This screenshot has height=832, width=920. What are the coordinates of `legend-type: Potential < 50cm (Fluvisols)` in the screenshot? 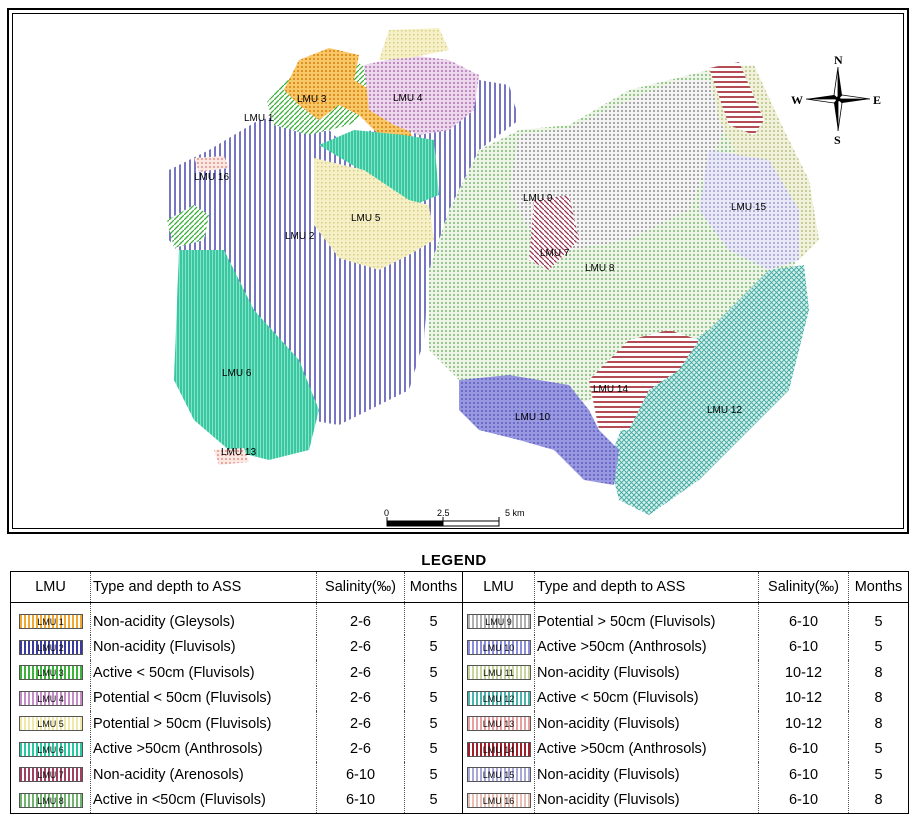 It's located at (203, 698).